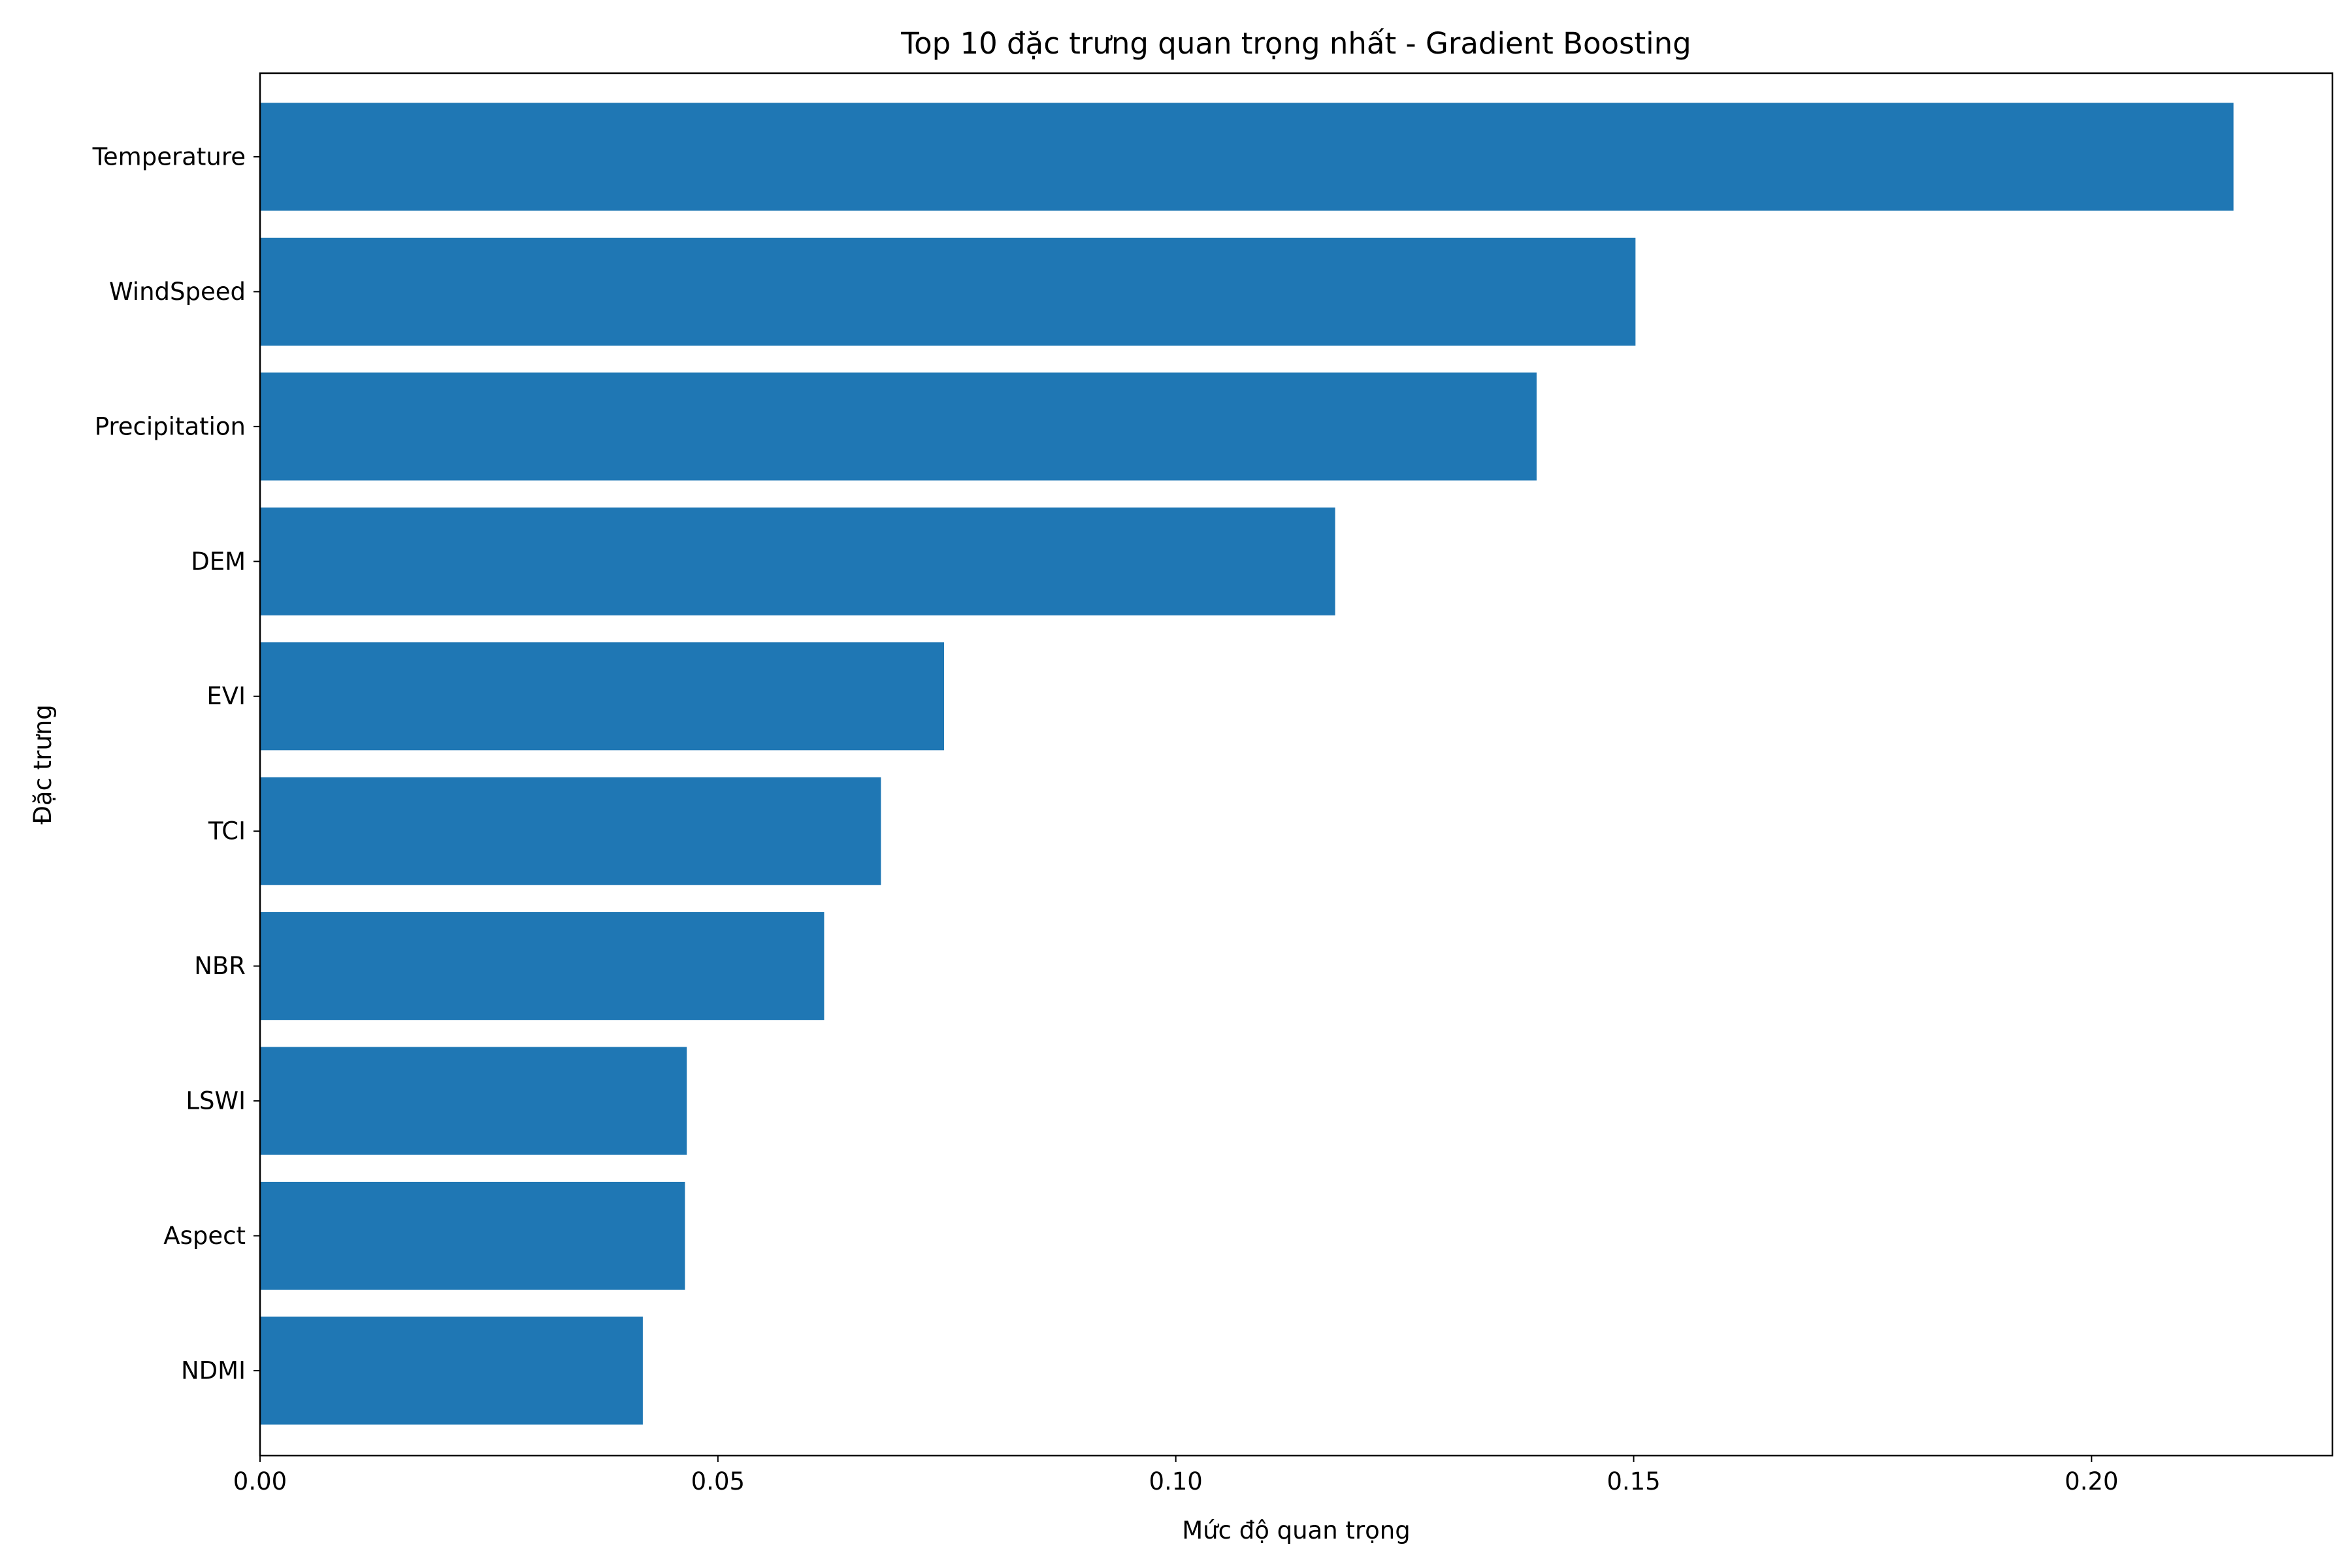  Describe the element at coordinates (226, 696) in the screenshot. I see `y-tick-label: EVI` at that location.